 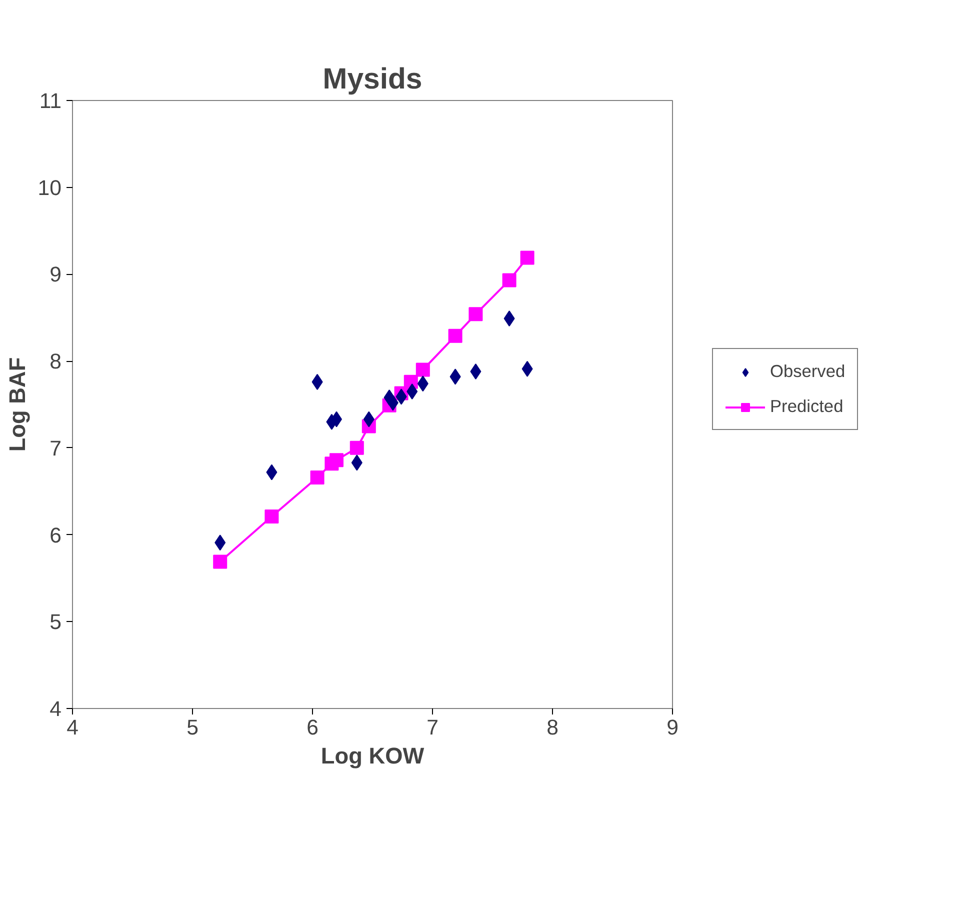 What do you see at coordinates (56, 622) in the screenshot?
I see `y-tick-label: 5` at bounding box center [56, 622].